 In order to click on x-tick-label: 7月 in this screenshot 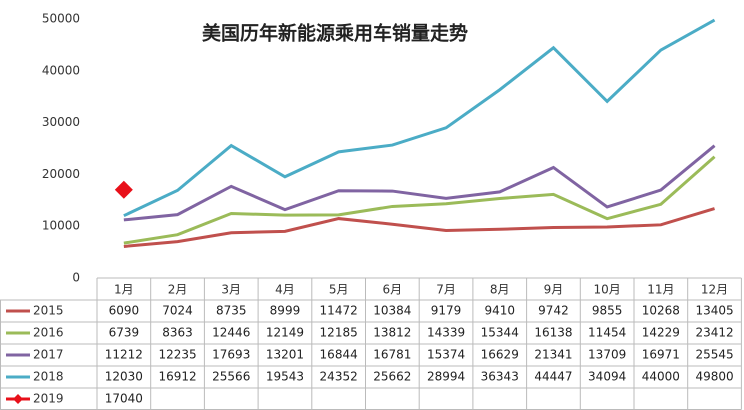, I will do `click(446, 290)`.